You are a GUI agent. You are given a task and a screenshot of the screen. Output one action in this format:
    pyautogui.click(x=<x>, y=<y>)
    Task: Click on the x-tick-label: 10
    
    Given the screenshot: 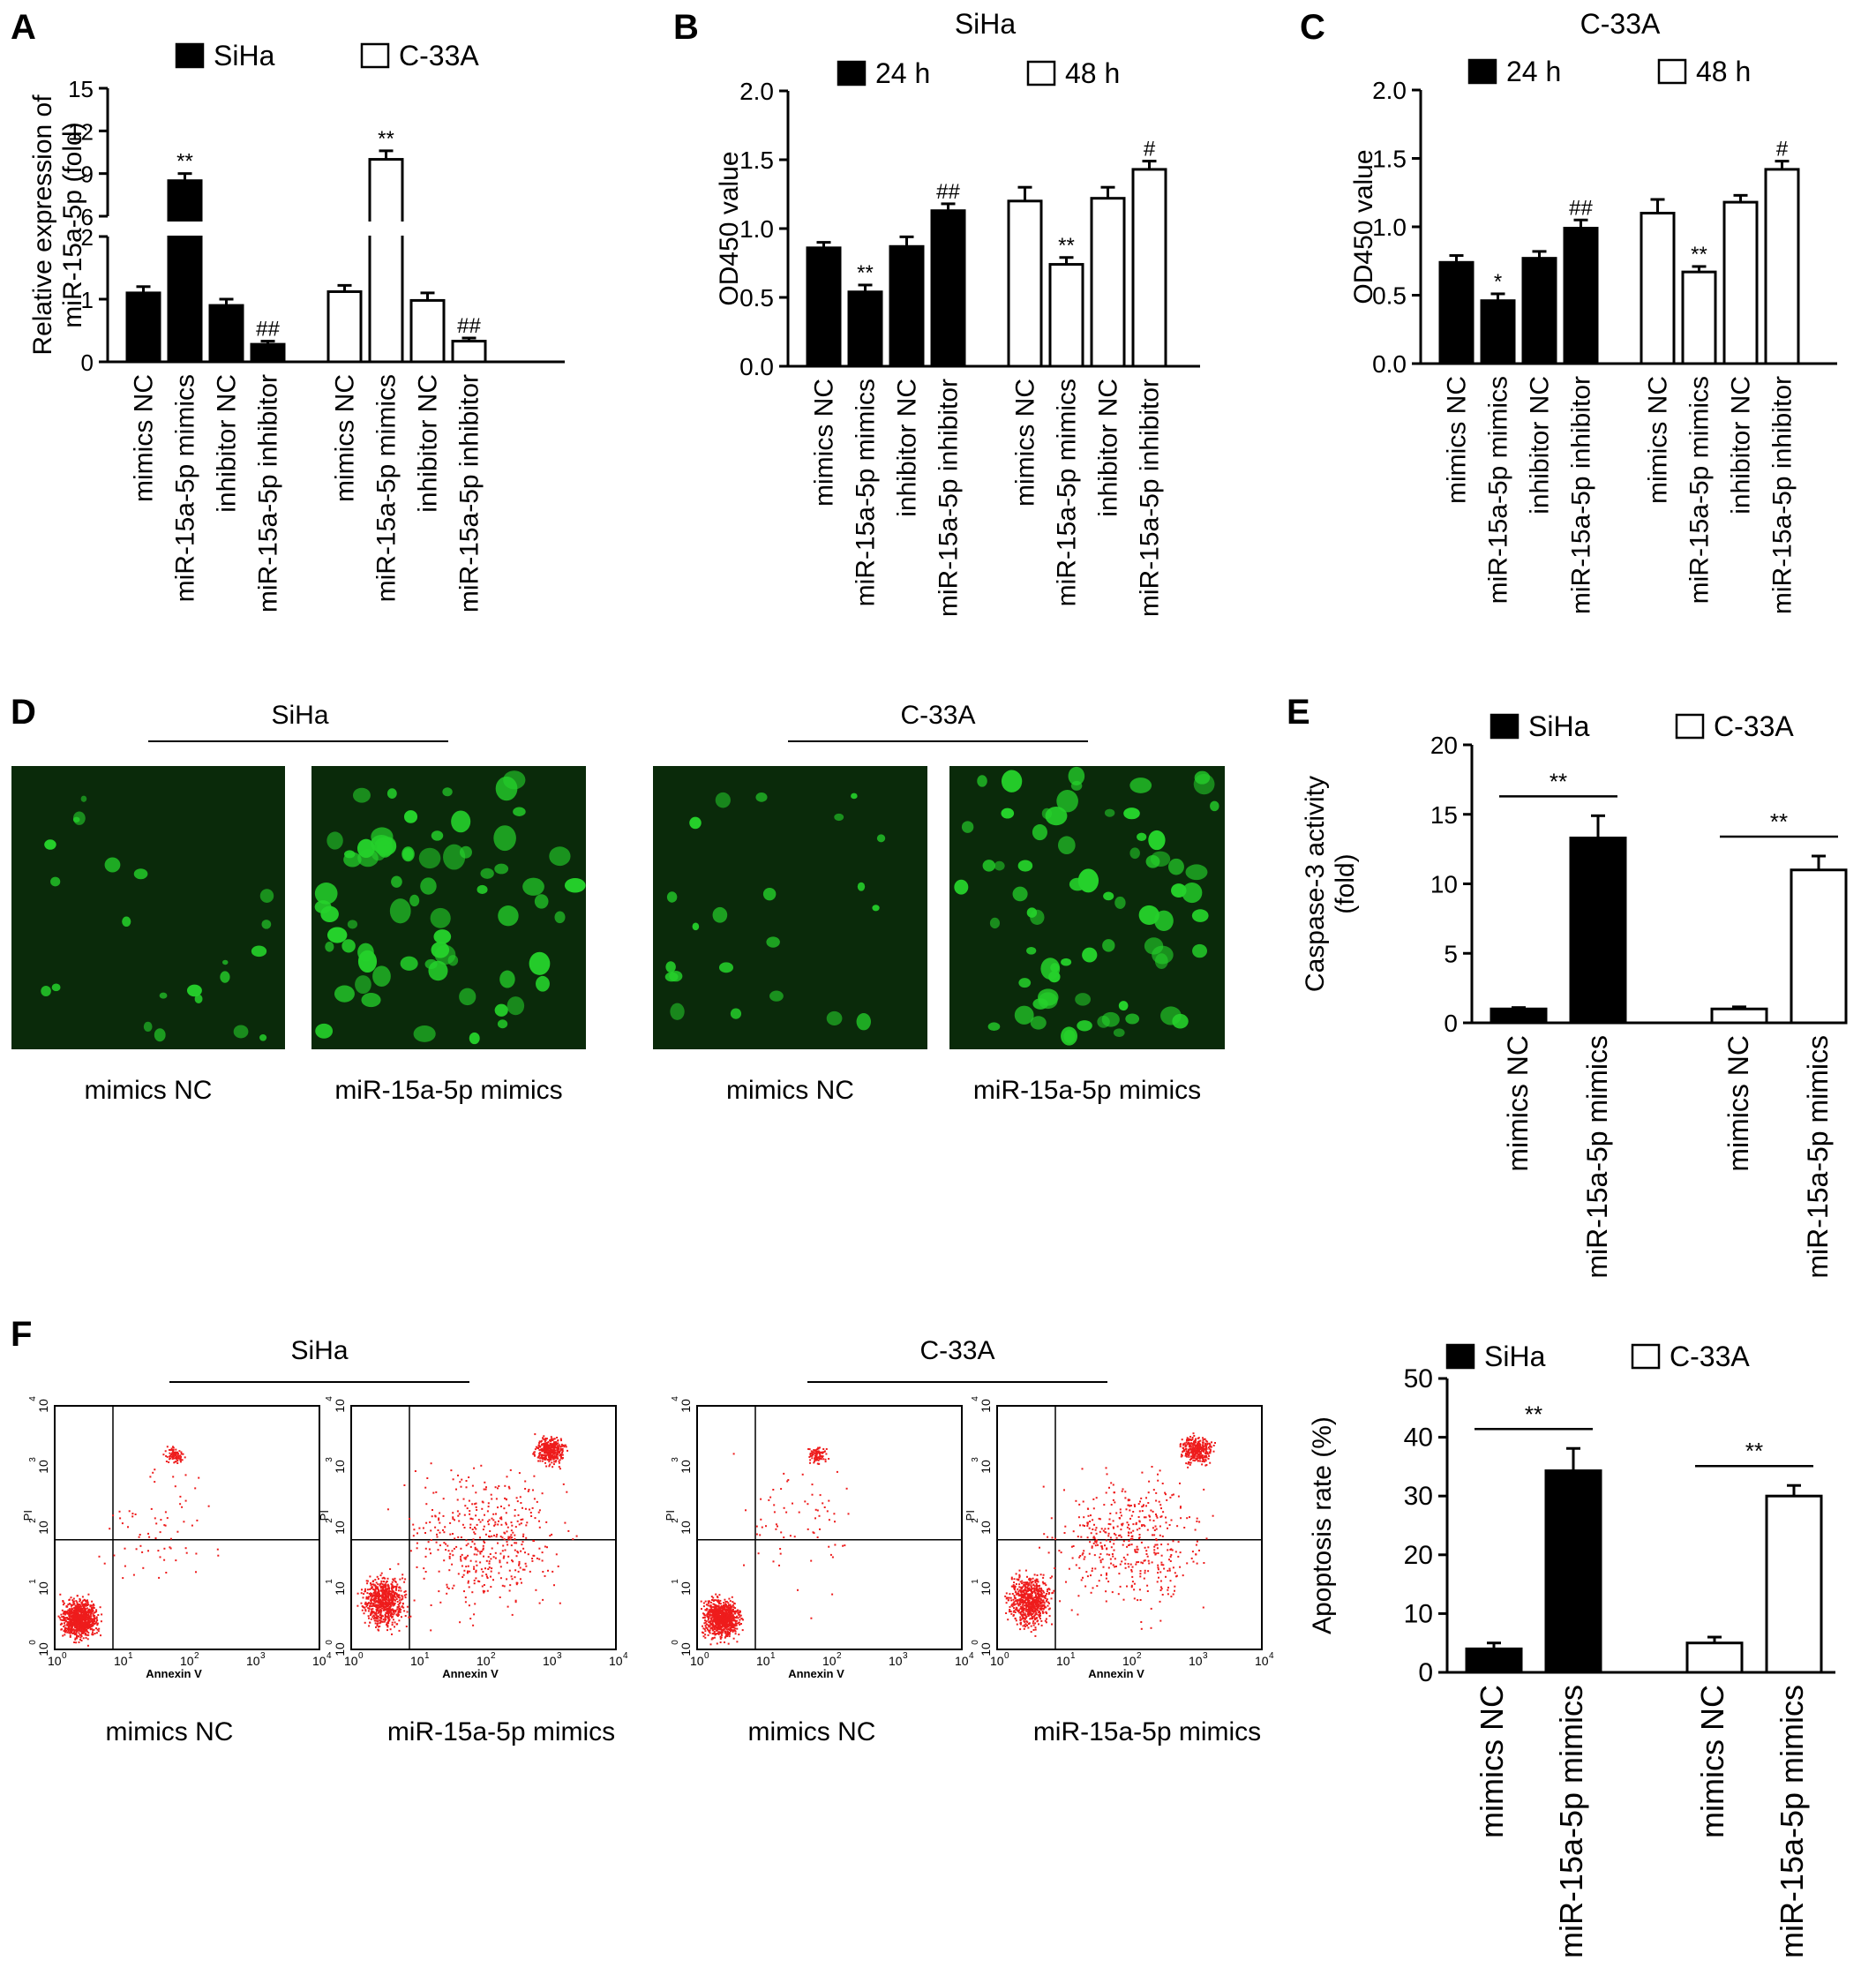 What is the action you would take?
    pyautogui.click(x=319, y=1661)
    